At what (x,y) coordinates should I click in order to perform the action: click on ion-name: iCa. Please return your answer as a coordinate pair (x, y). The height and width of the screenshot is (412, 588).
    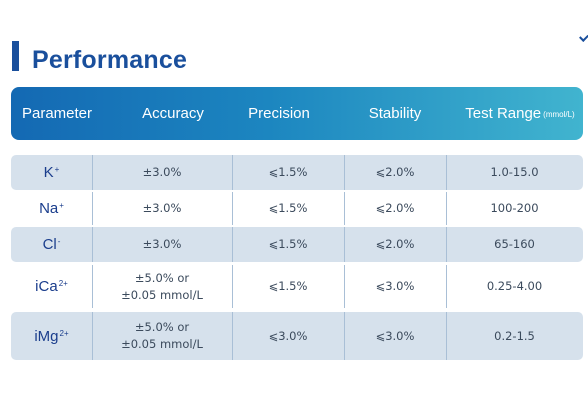
    Looking at the image, I should click on (46, 286).